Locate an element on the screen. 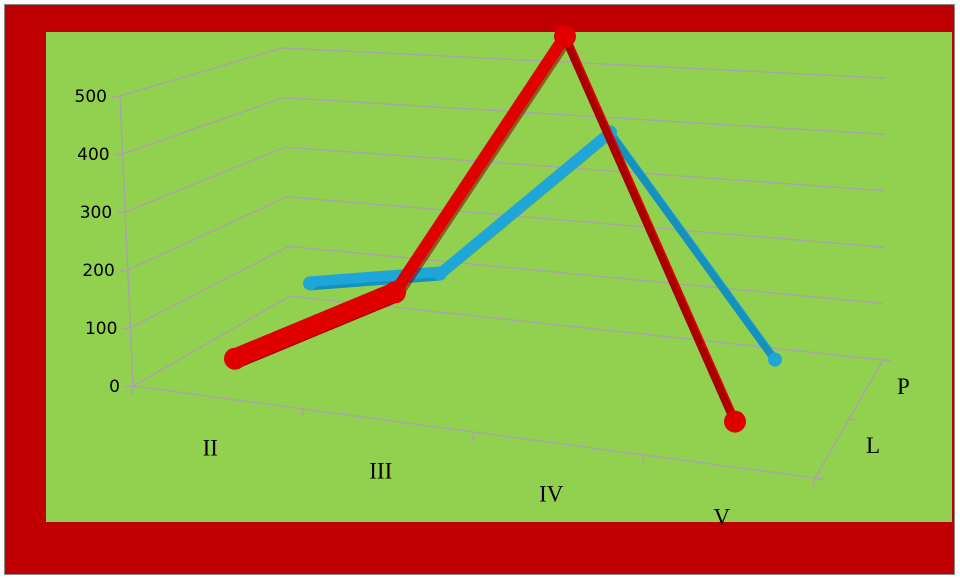  y-axis is located at coordinates (126, 241).